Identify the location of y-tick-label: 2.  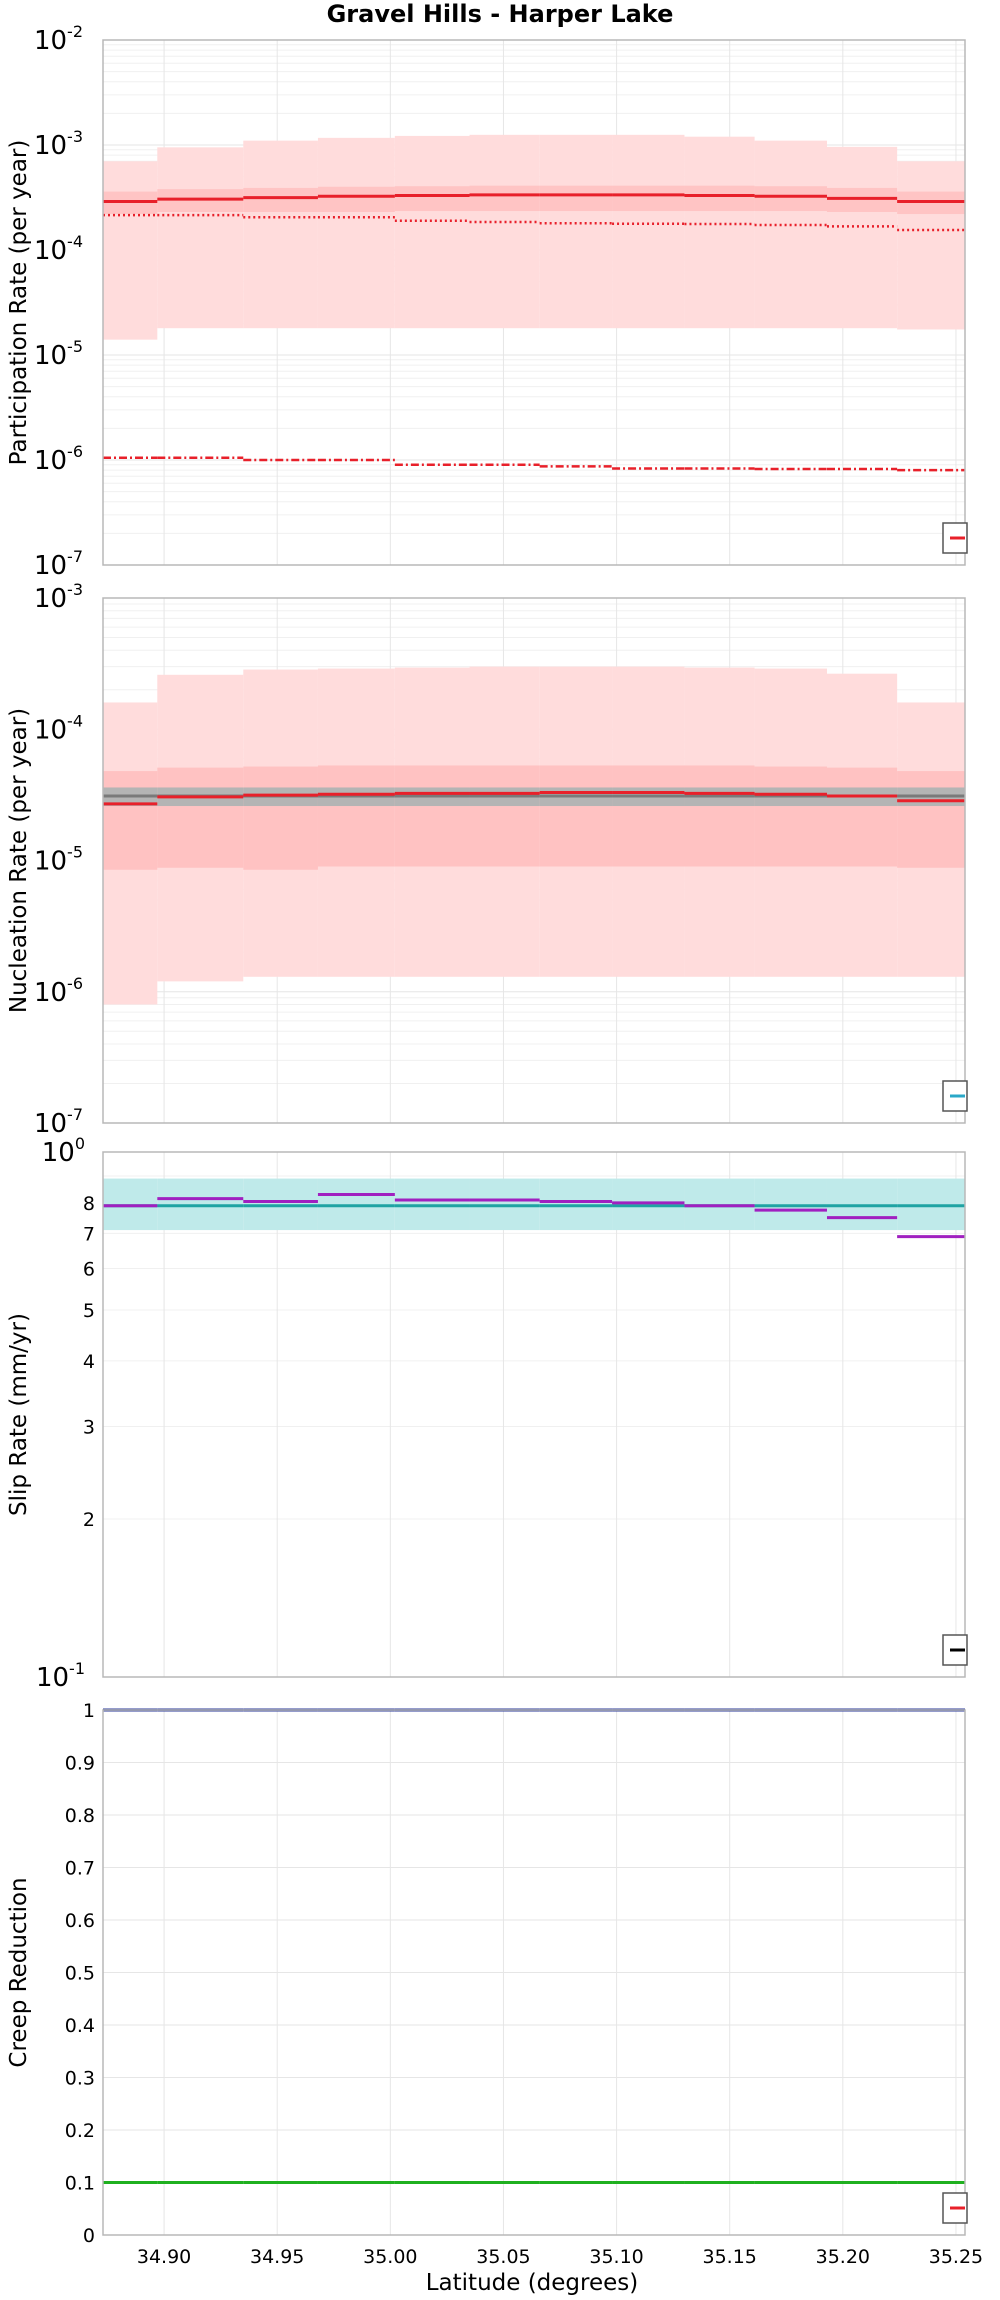
(89, 1520).